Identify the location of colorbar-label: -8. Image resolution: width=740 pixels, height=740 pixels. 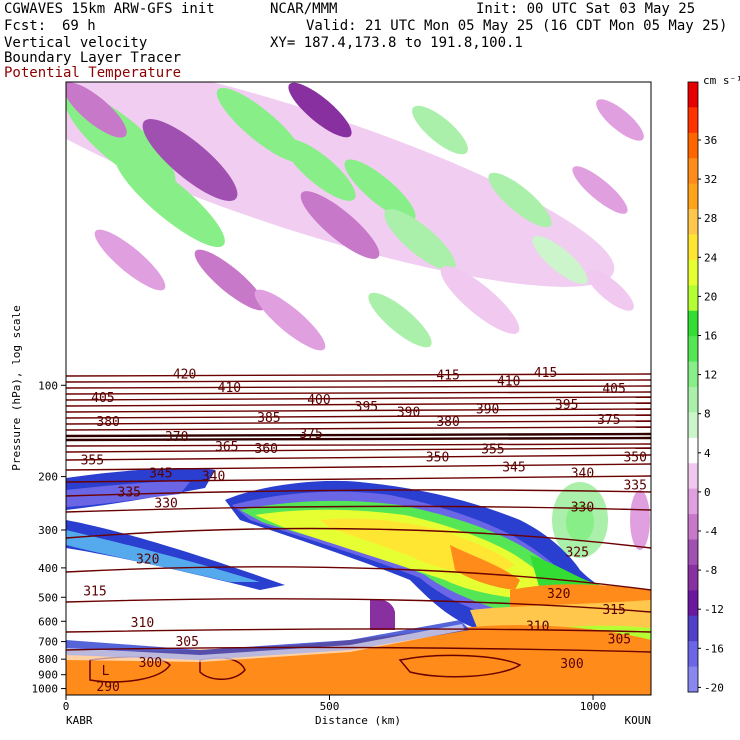
(710, 570).